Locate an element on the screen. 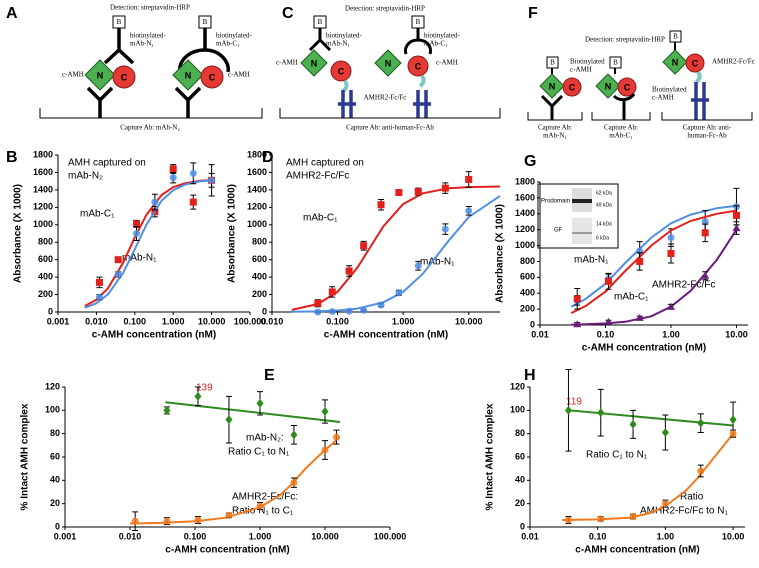  y-tick-label: 60 is located at coordinates (520, 456).